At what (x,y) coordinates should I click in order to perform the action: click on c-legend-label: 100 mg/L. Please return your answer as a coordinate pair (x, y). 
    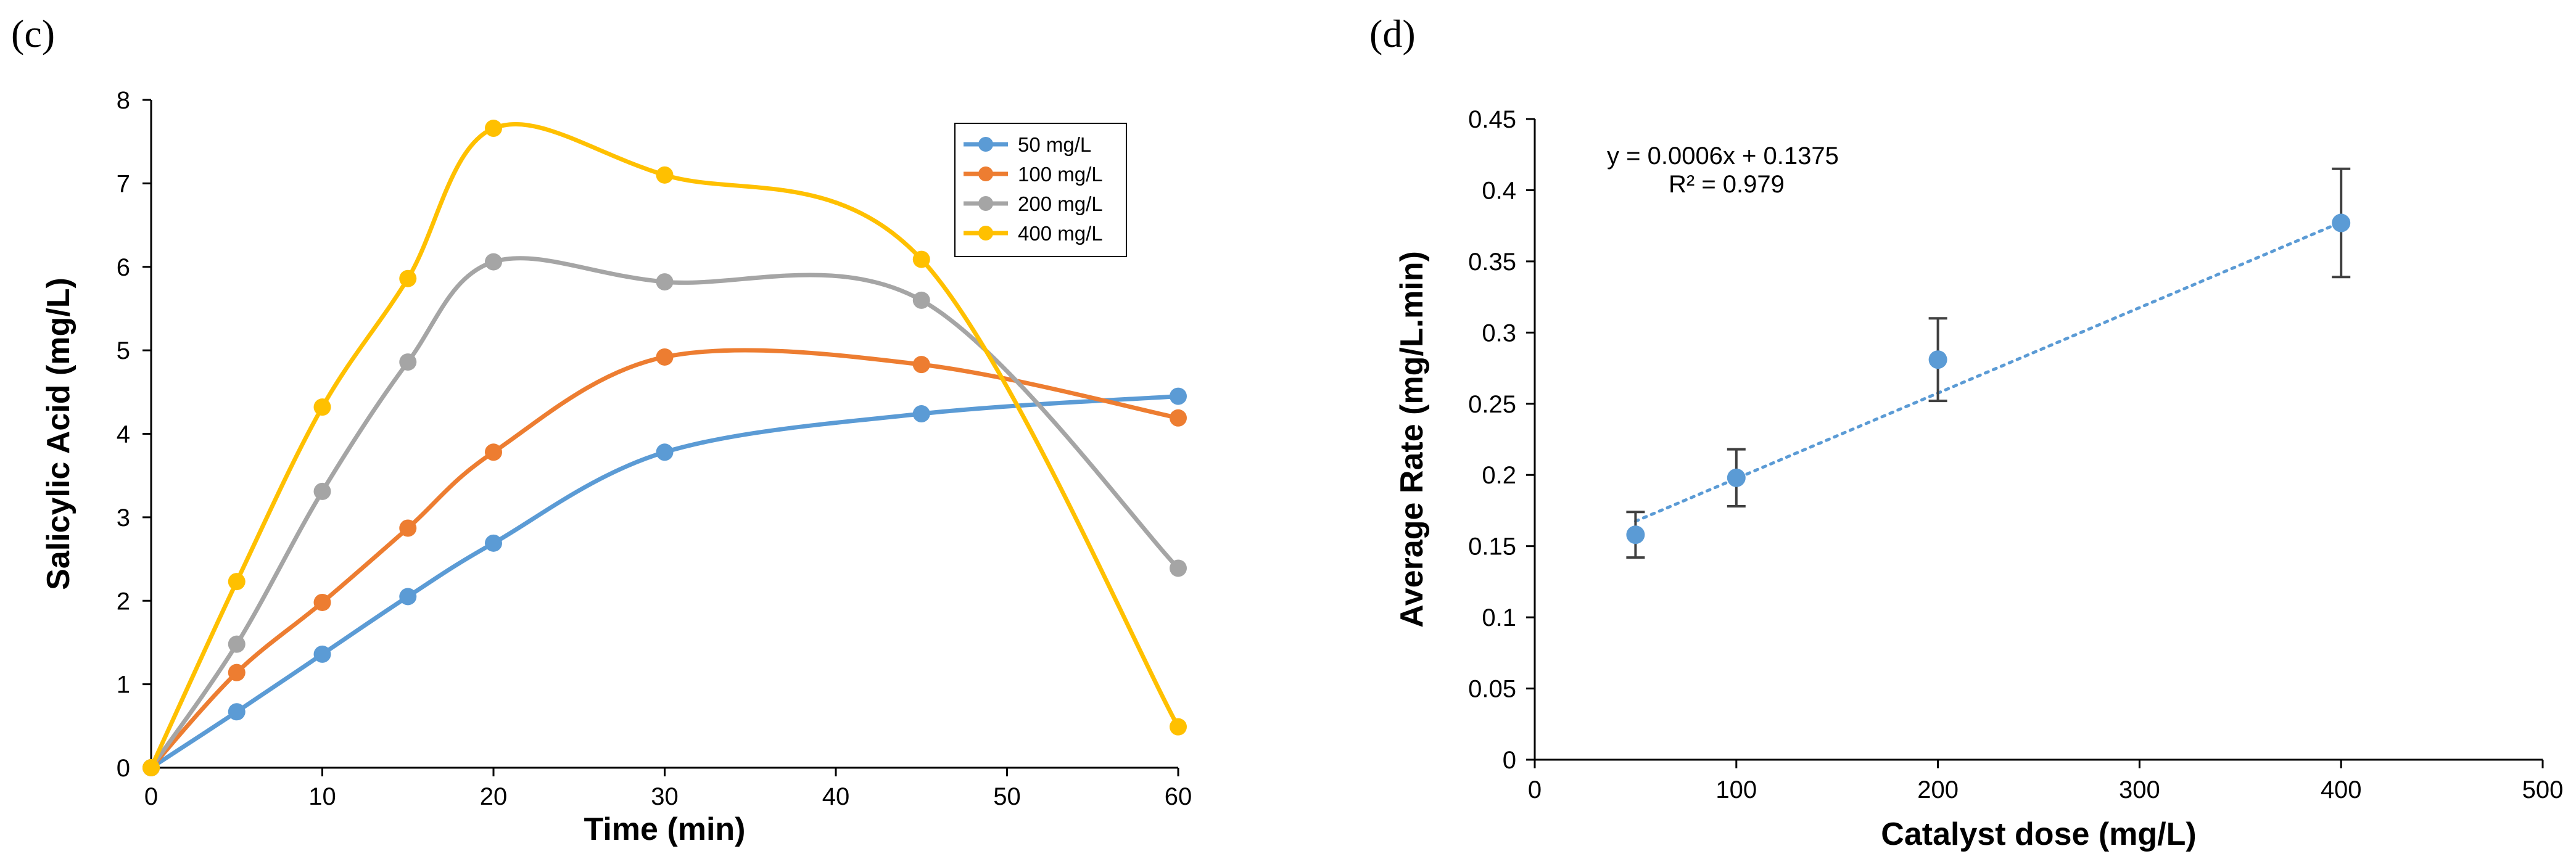
    Looking at the image, I should click on (1060, 174).